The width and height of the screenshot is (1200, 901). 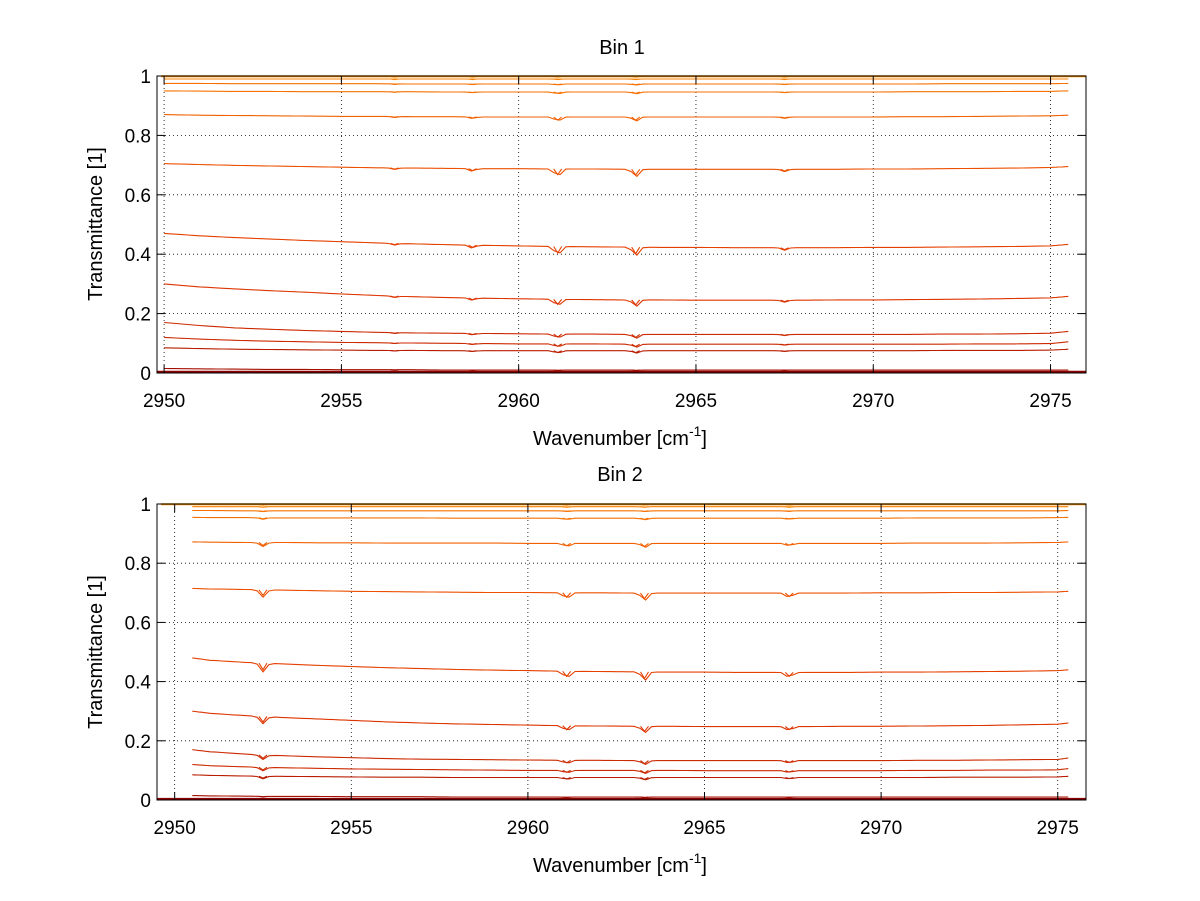 What do you see at coordinates (620, 475) in the screenshot?
I see `plot-title: Bin 2` at bounding box center [620, 475].